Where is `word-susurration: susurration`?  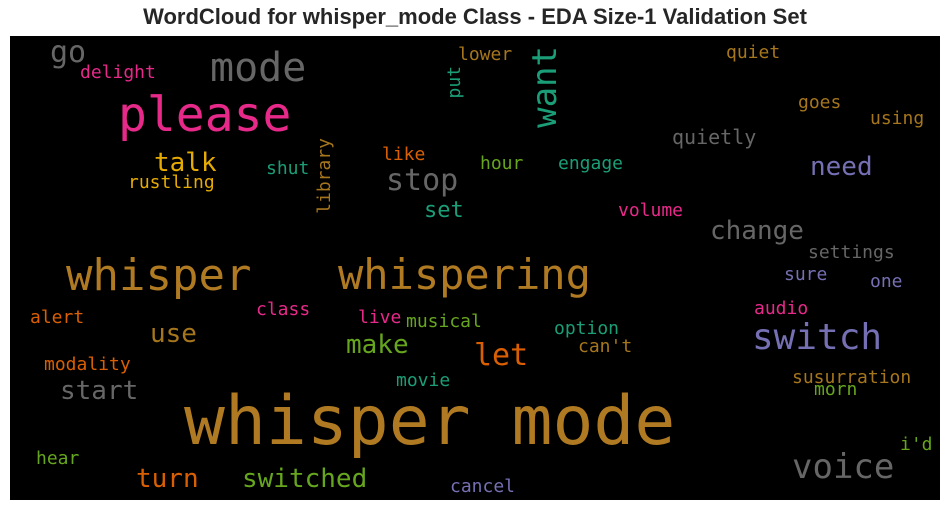 word-susurration: susurration is located at coordinates (852, 377).